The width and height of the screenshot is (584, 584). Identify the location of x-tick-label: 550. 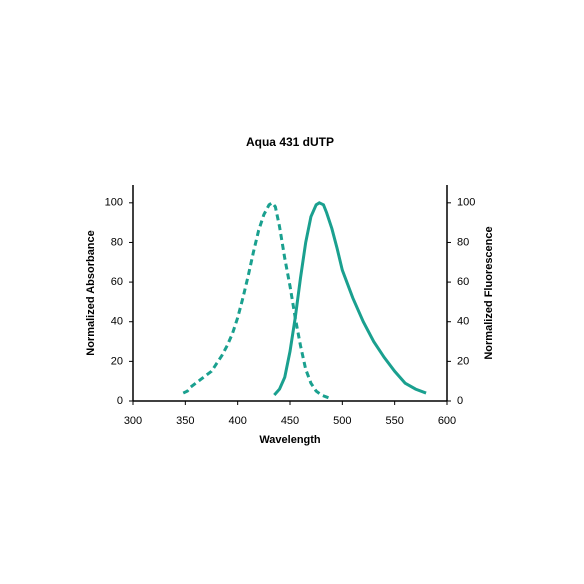
(394, 421).